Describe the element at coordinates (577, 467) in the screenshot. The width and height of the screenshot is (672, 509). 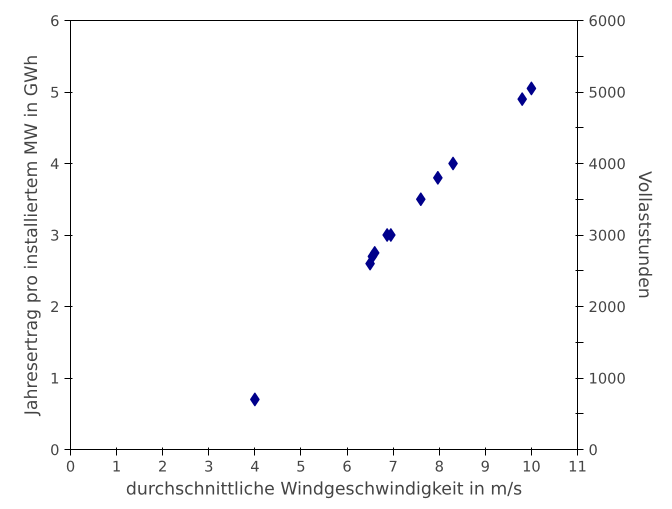
I see `x-tick-label: 11` at that location.